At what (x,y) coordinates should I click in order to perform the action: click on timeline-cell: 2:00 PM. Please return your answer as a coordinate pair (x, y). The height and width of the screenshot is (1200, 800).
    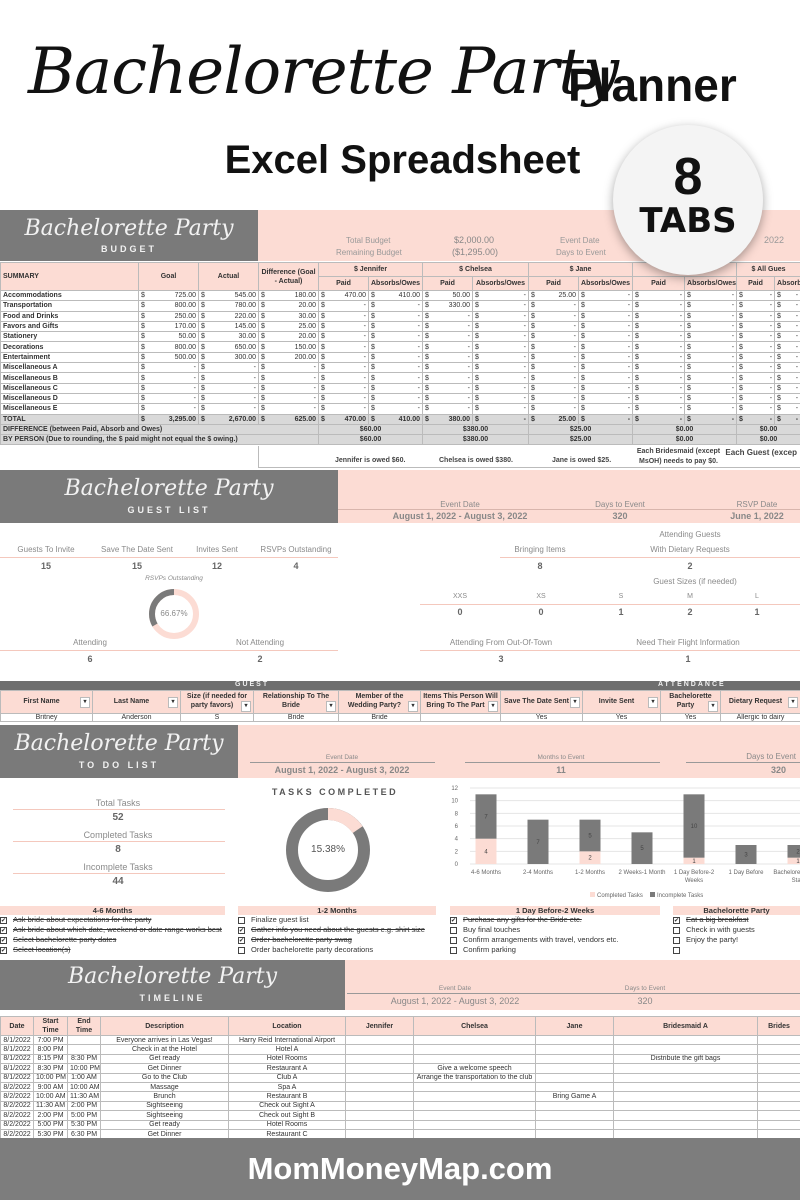
    Looking at the image, I should click on (50, 1115).